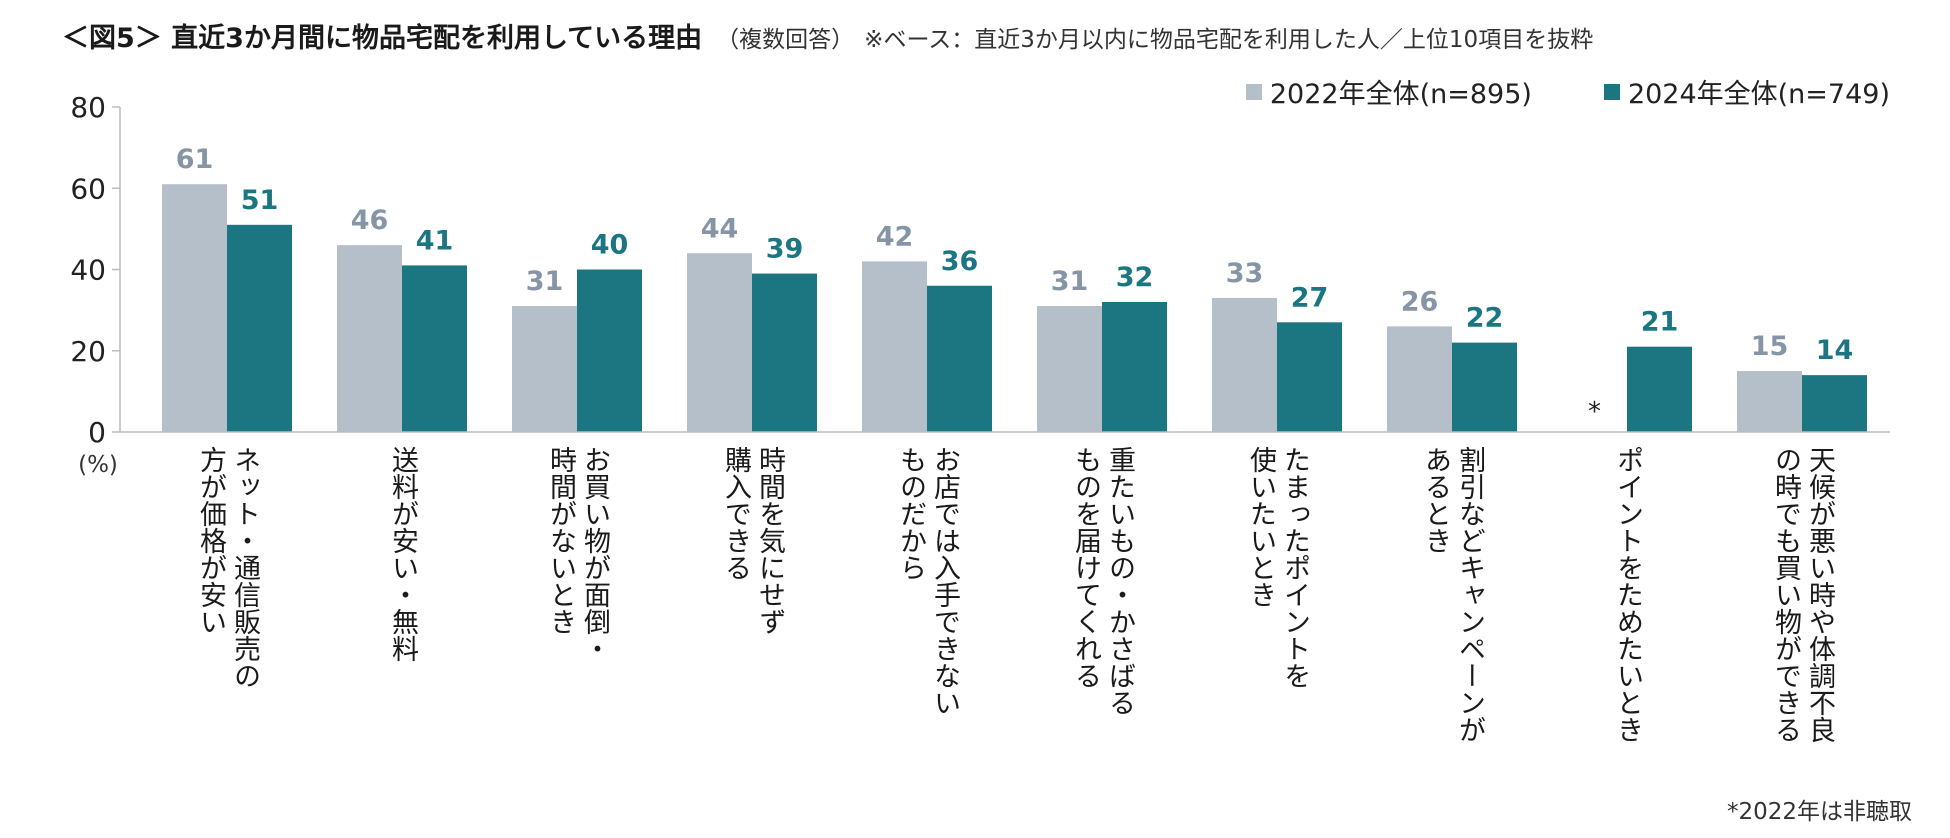 This screenshot has height=838, width=1950. I want to click on title-base-note: ※ベース：直近3か月以内に物品宅配を利用した人／上位10項目を抜粋, so click(1229, 40).